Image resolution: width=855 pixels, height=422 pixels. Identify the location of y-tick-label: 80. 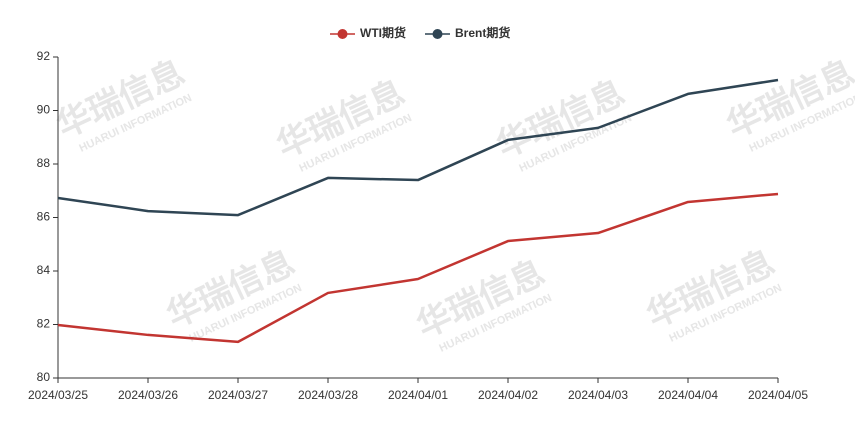
(44, 377).